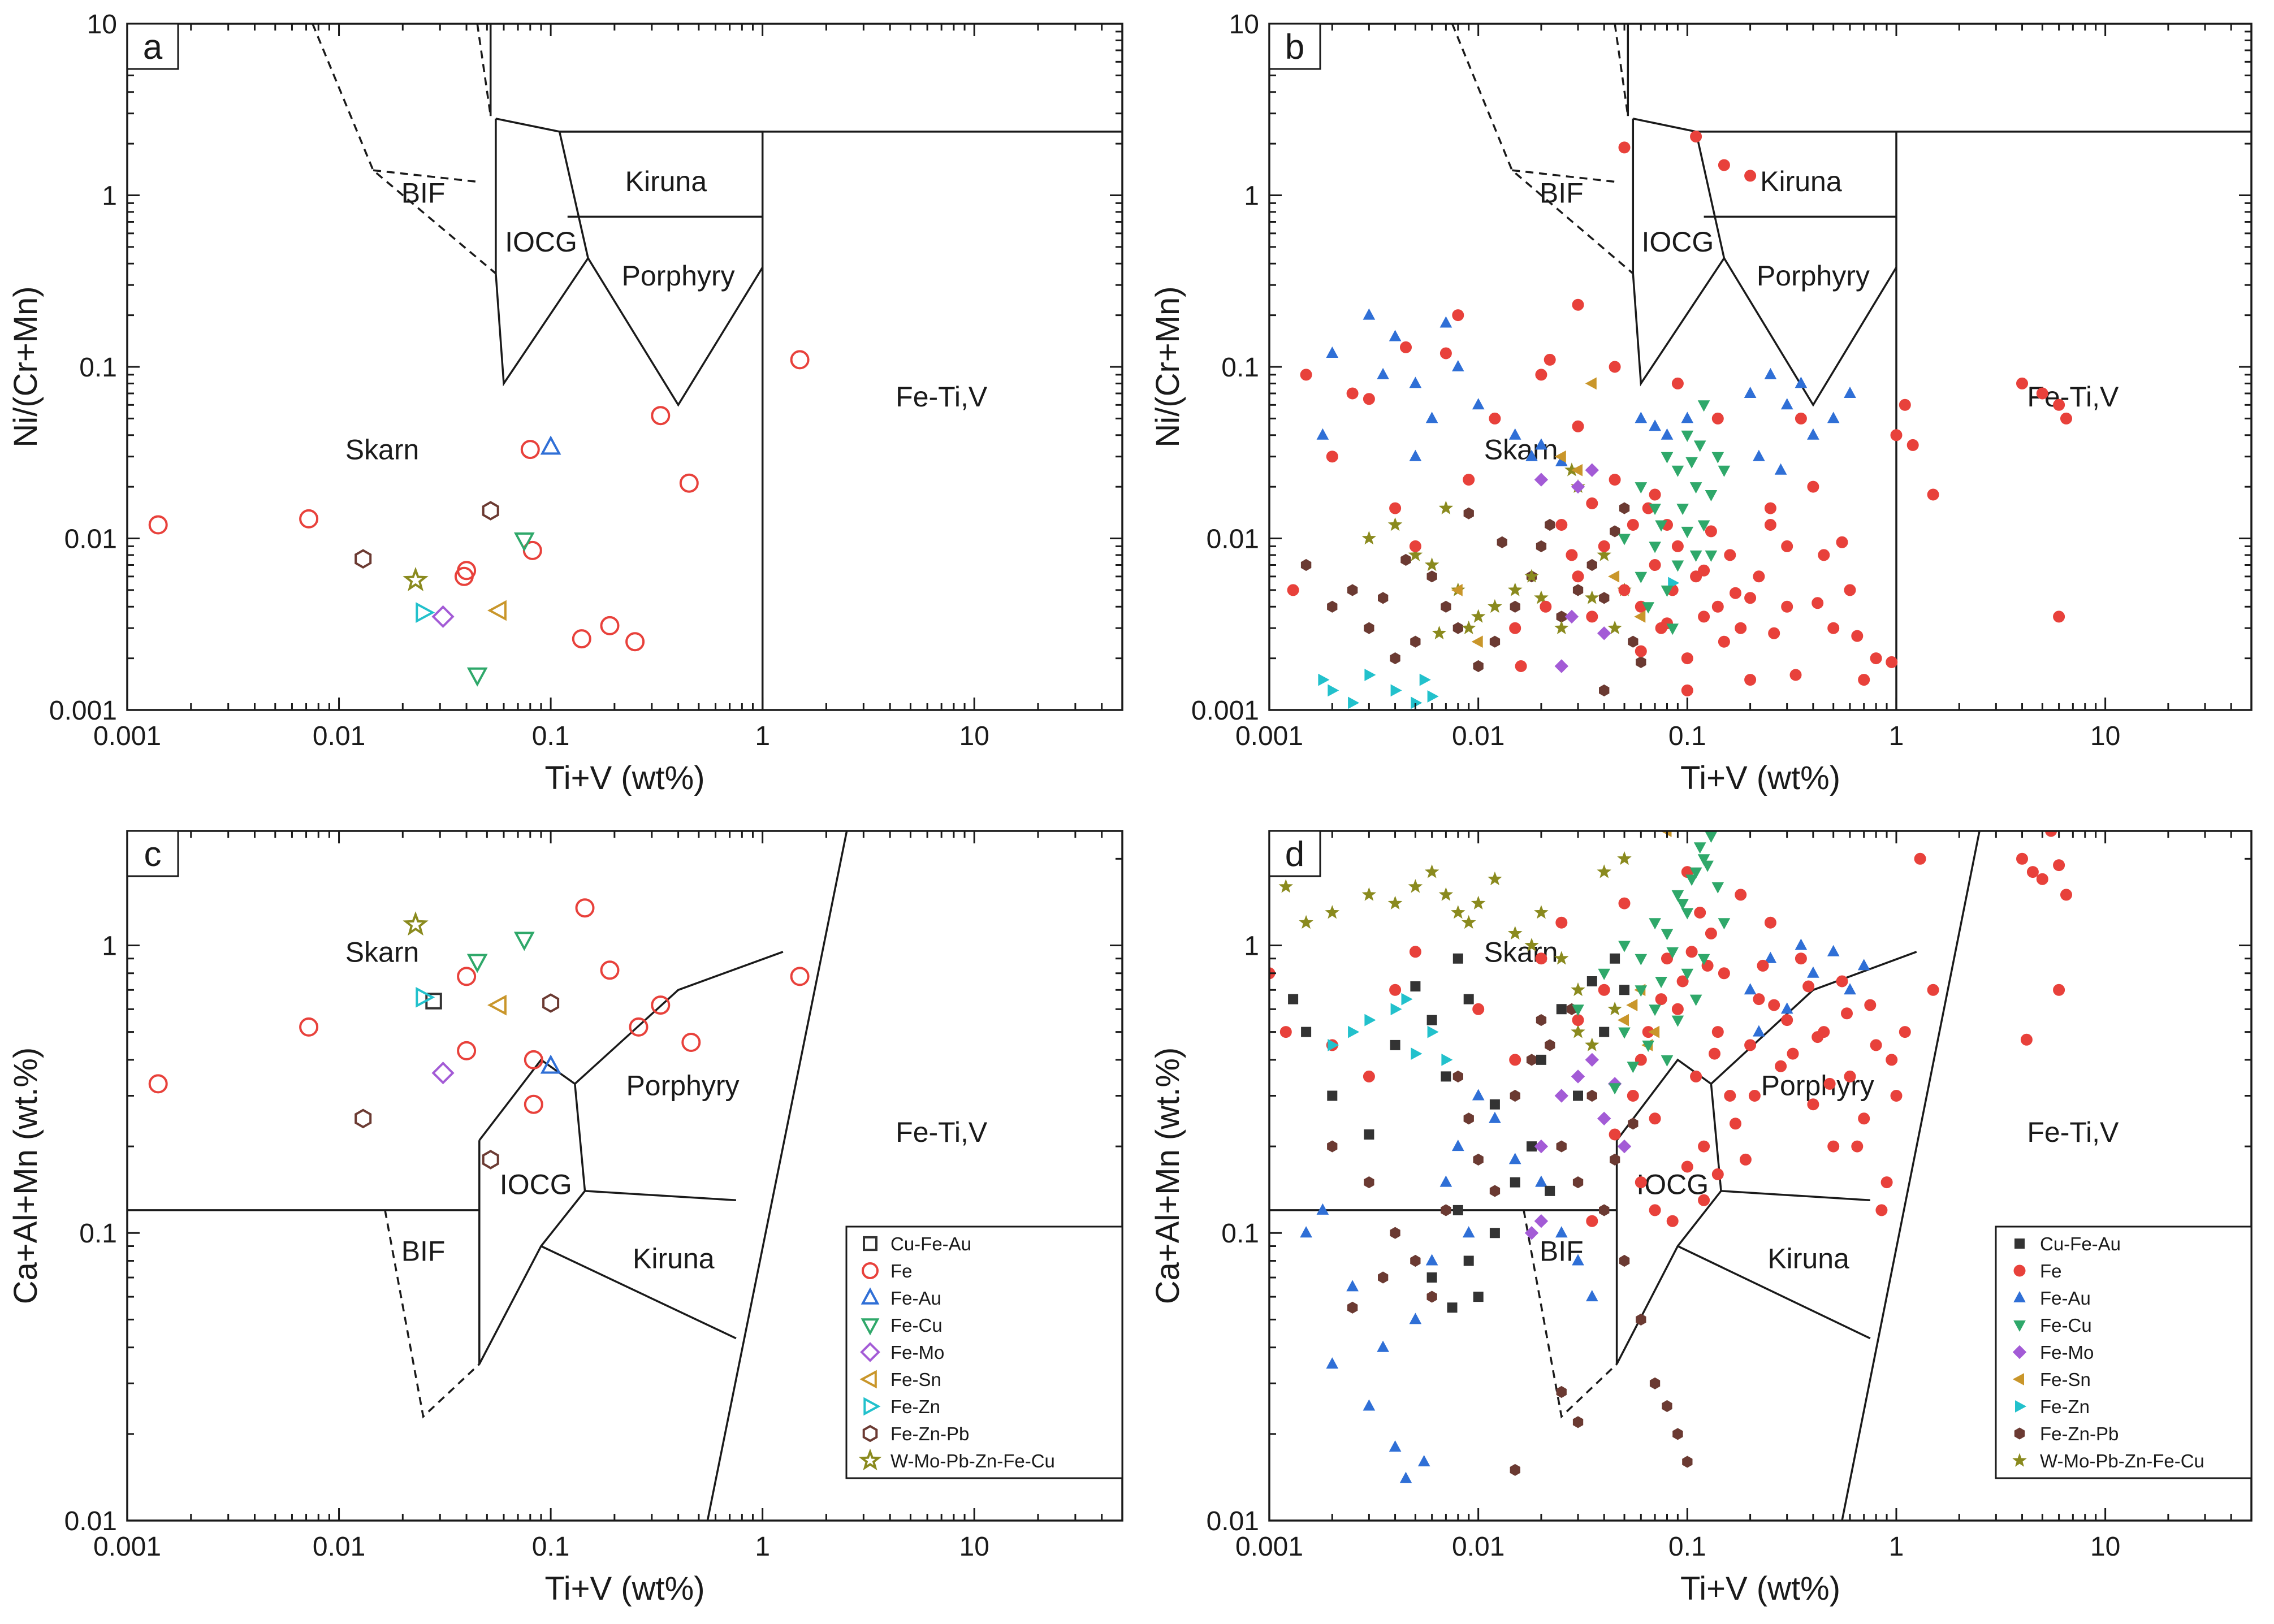 Image resolution: width=2274 pixels, height=1624 pixels. Describe the element at coordinates (1478, 1547) in the screenshot. I see `x-tick-label: 0.01` at that location.